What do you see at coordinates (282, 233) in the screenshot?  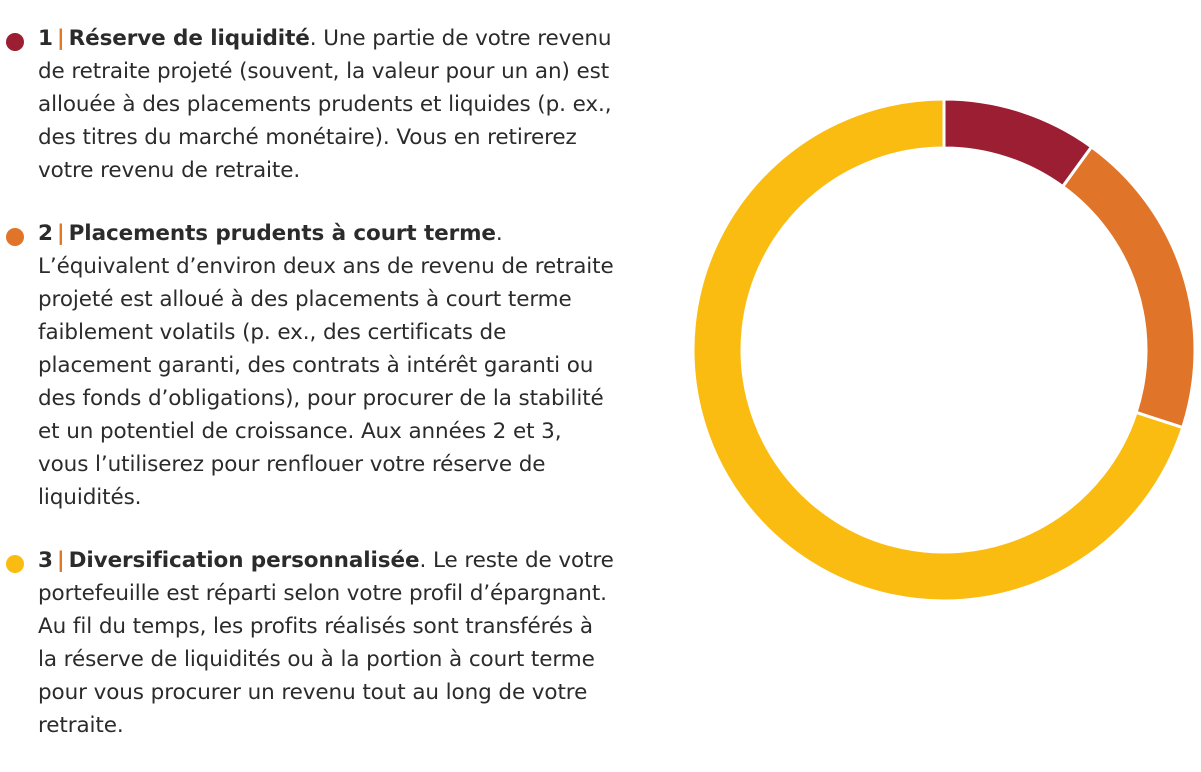 I see `legend-title-2: Placements prudents à court terme` at bounding box center [282, 233].